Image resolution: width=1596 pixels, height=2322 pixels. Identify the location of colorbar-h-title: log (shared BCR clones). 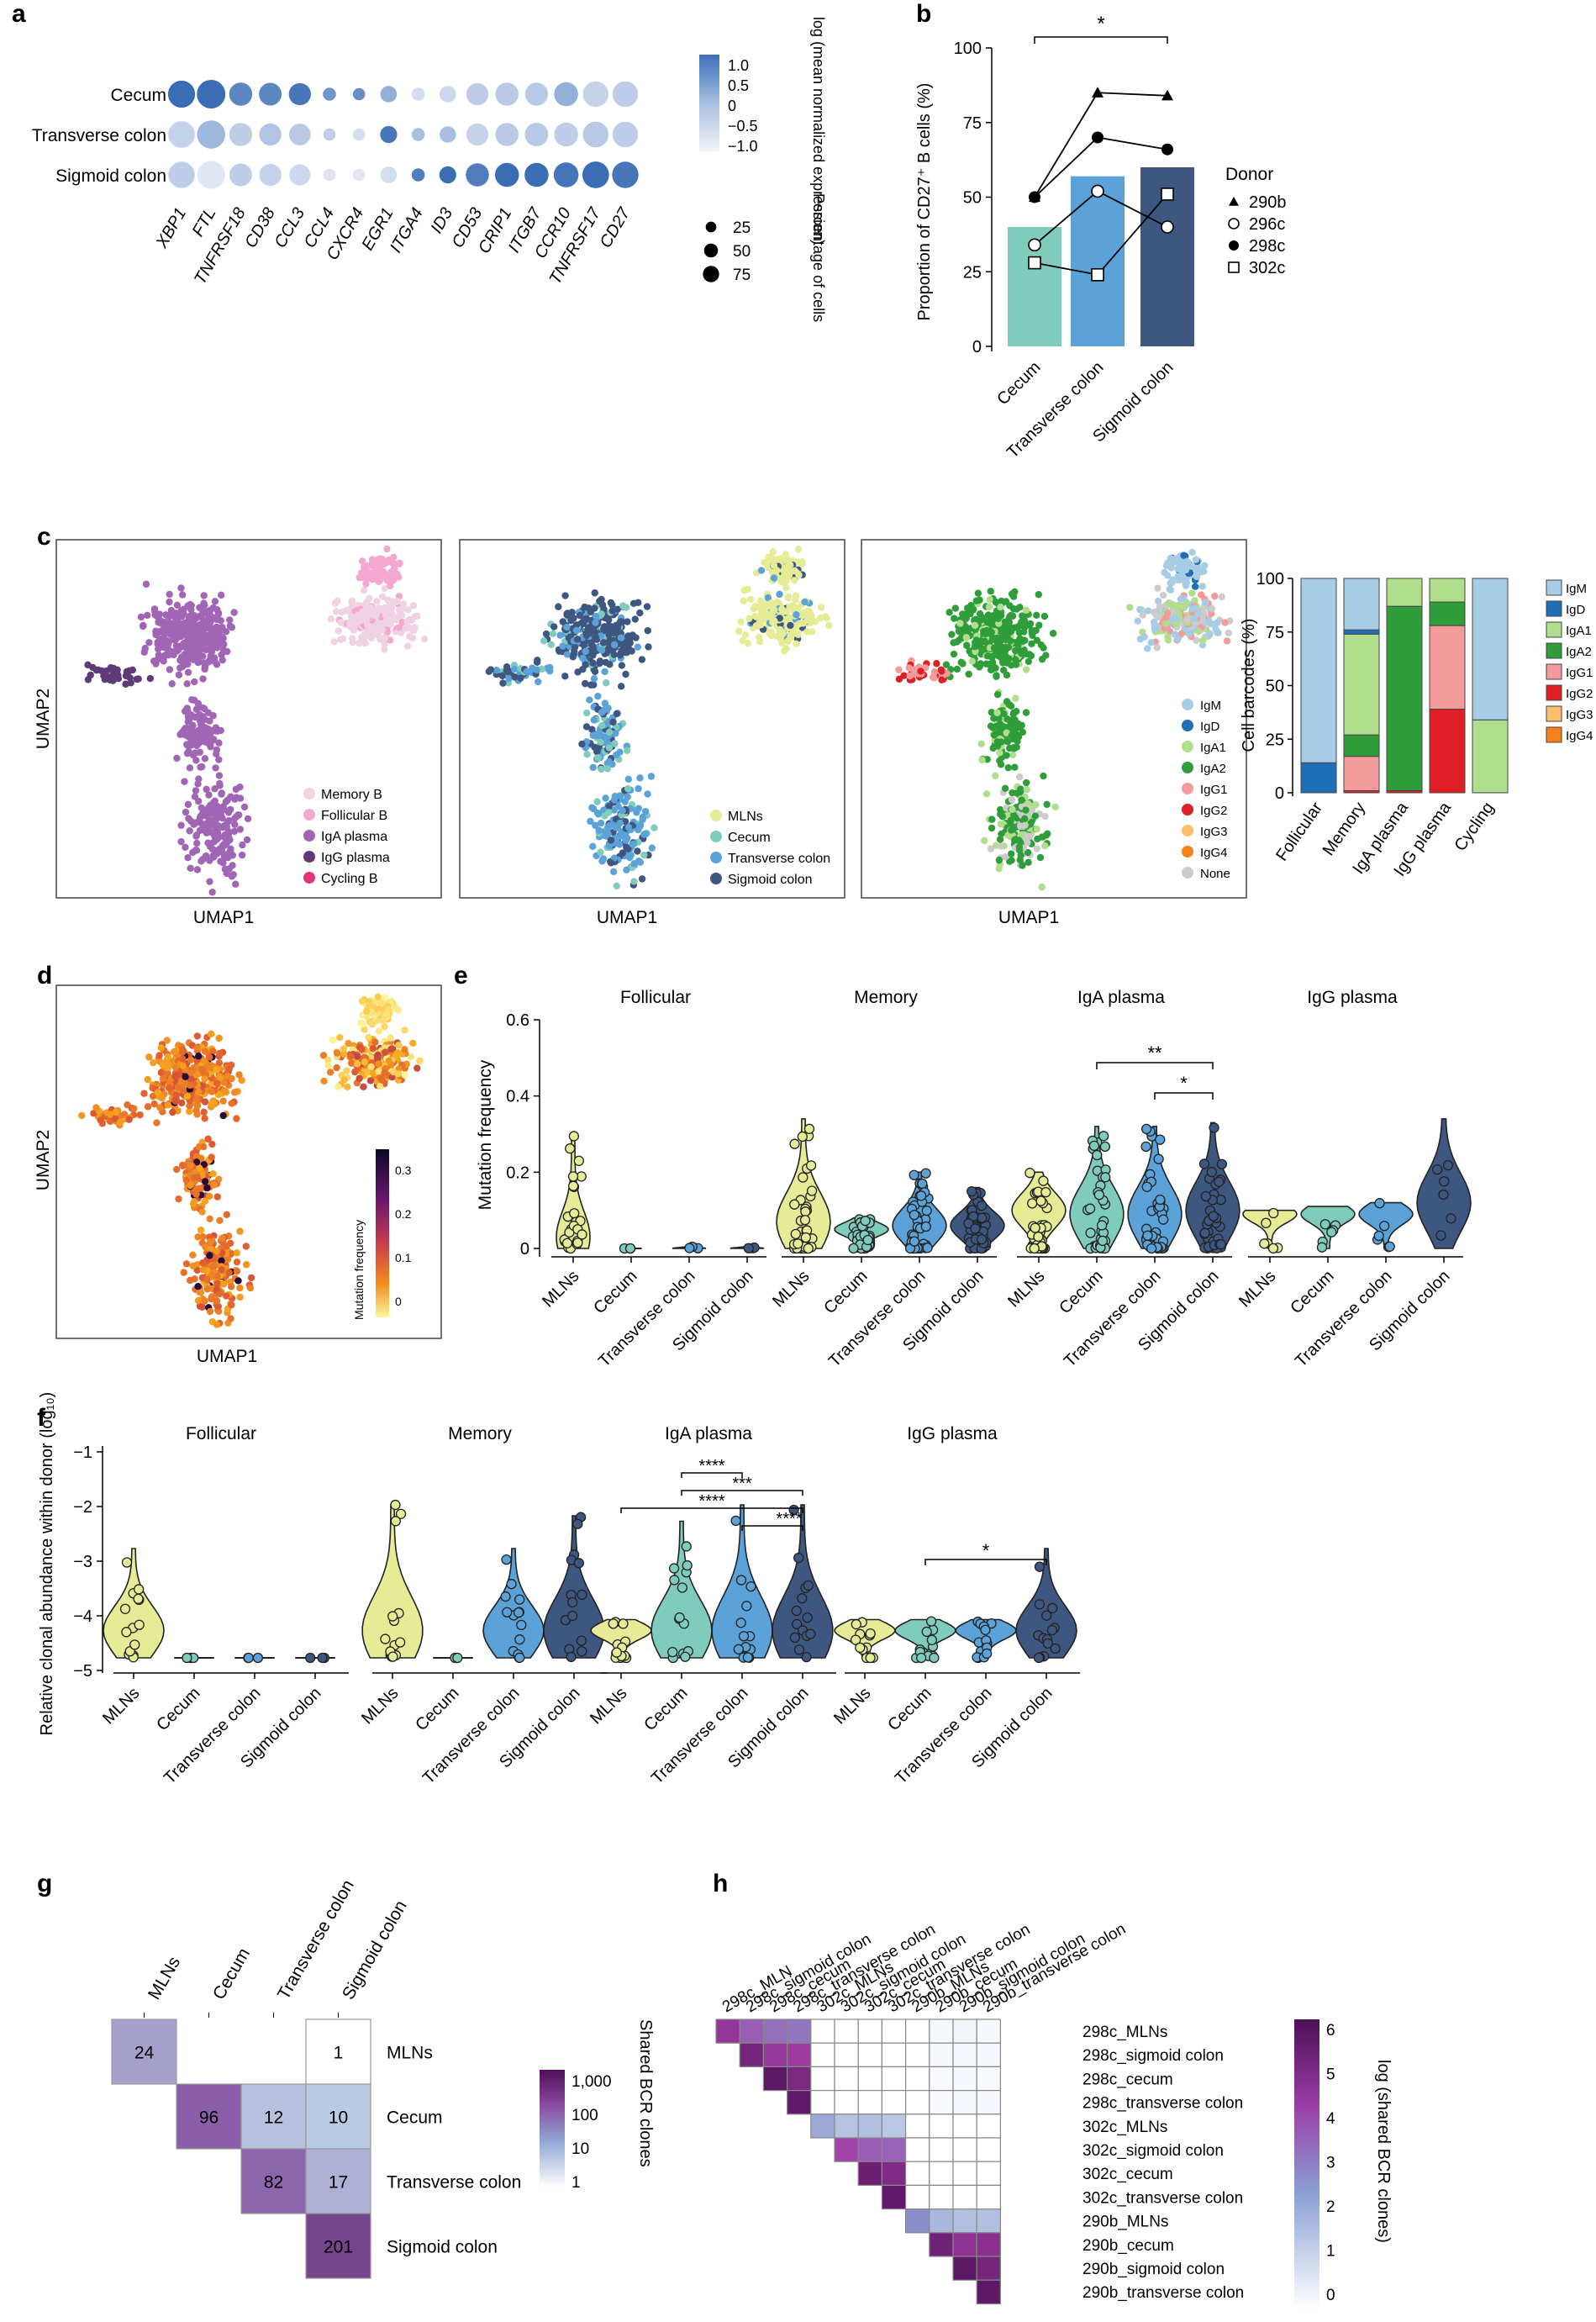
(1383, 2151).